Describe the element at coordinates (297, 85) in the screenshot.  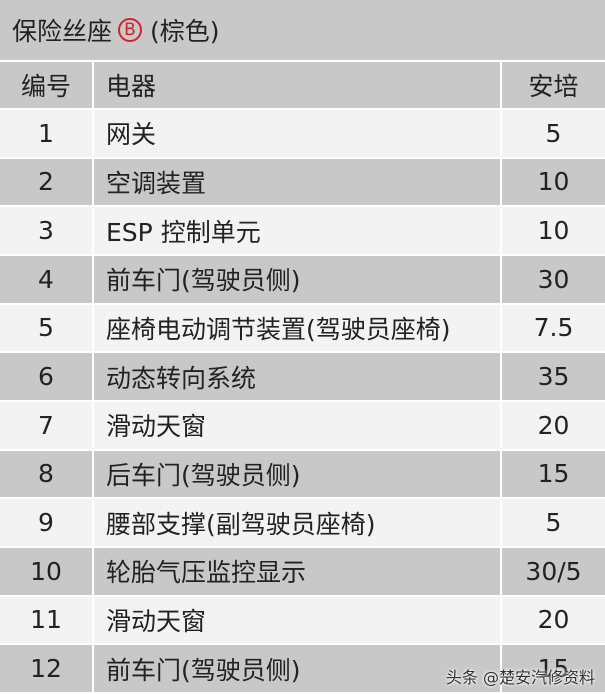
I see `header-cell: 电器` at that location.